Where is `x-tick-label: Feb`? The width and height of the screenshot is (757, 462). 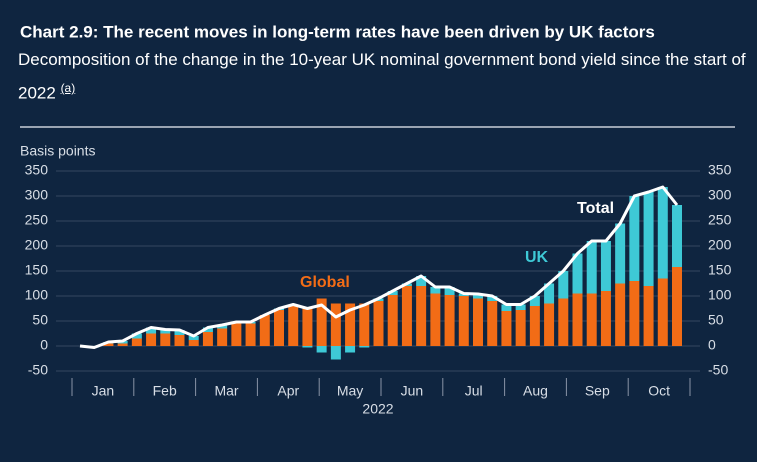 x-tick-label: Feb is located at coordinates (165, 391).